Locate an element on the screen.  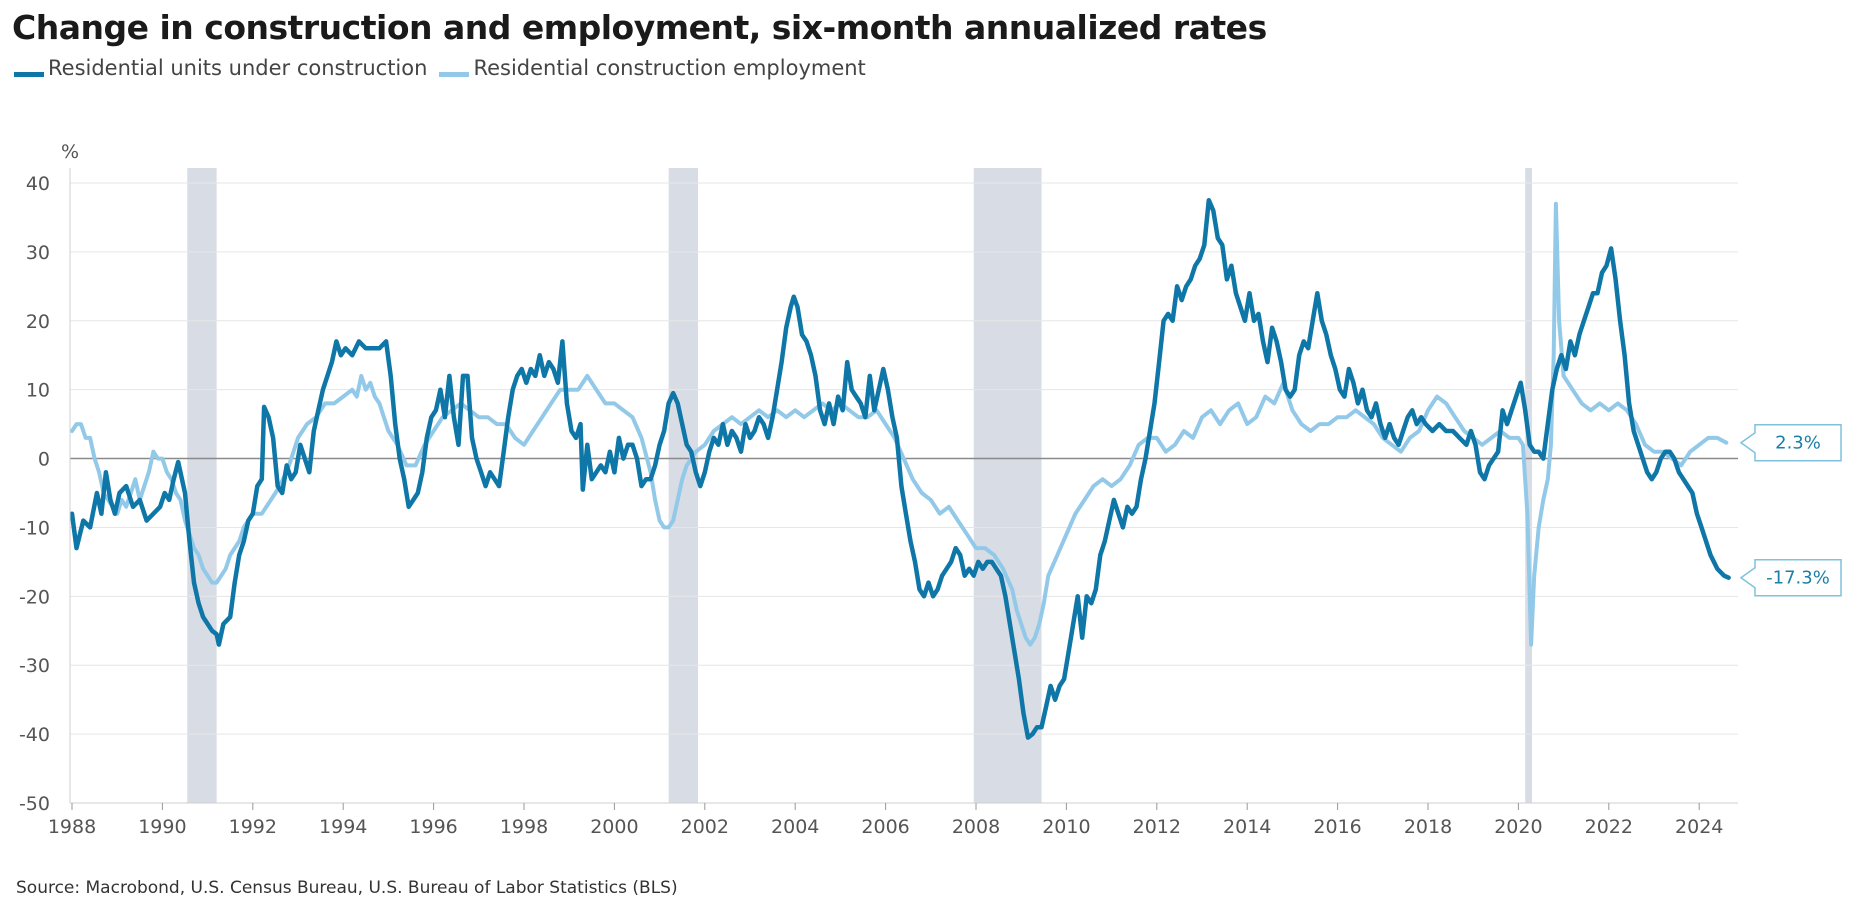
x-tick-label: 2002 is located at coordinates (705, 827).